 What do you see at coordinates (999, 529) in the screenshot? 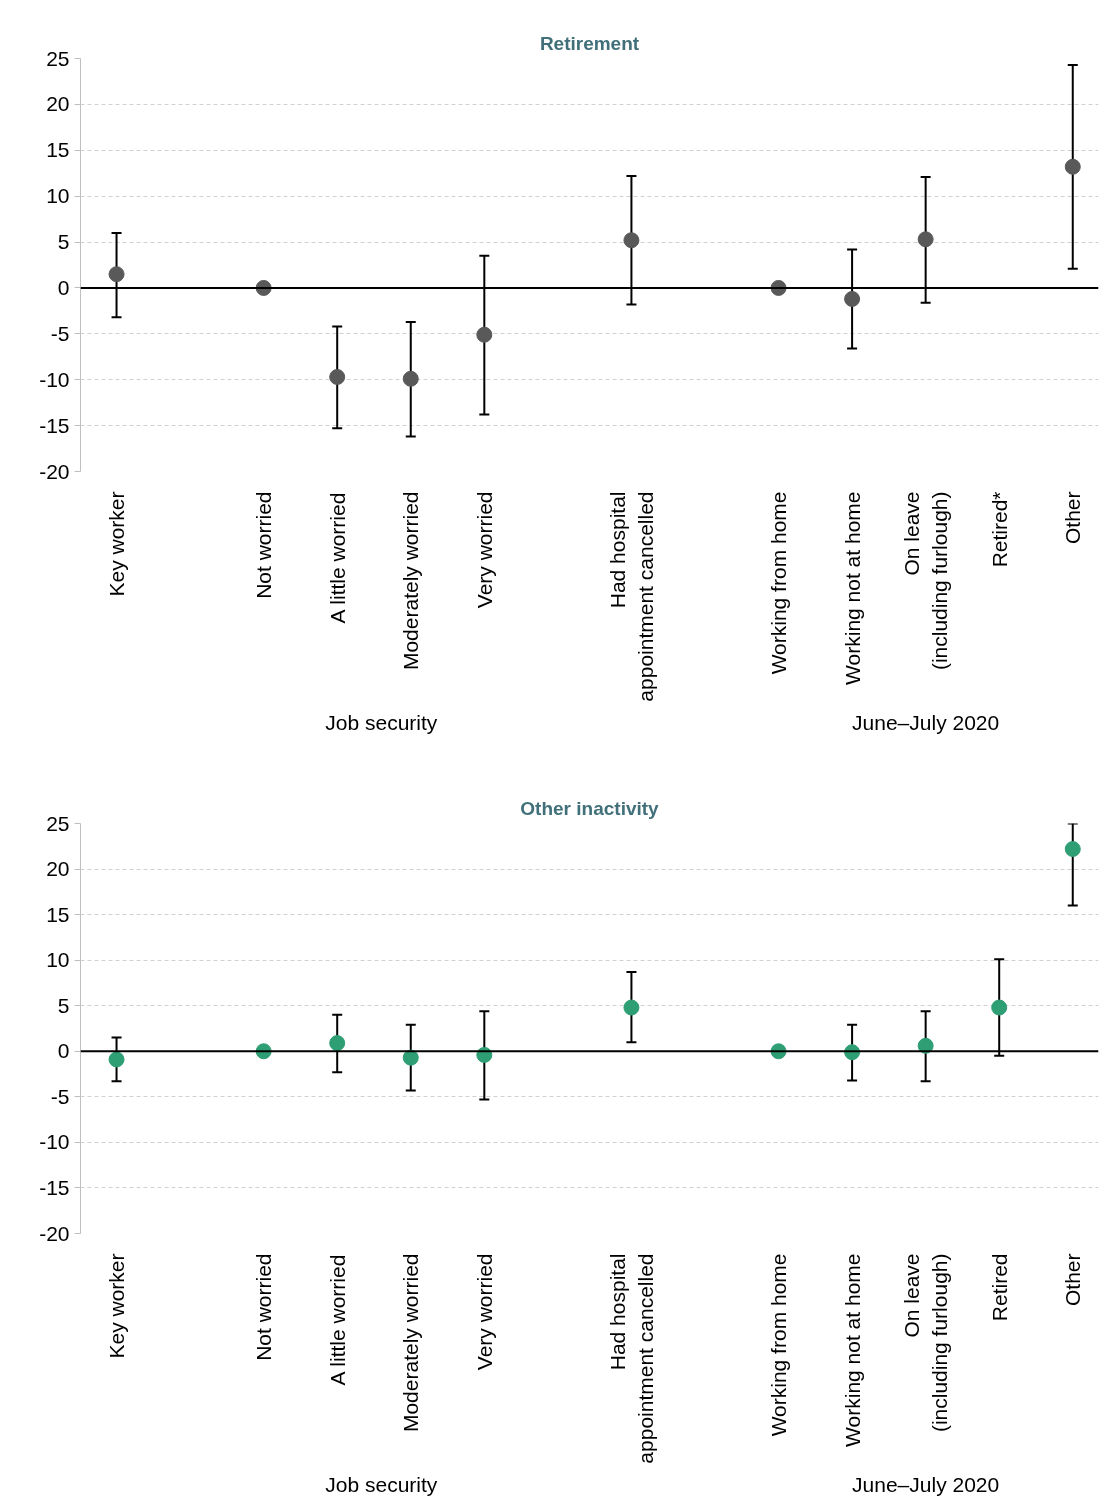
I see `x-tick-label: Retired*` at bounding box center [999, 529].